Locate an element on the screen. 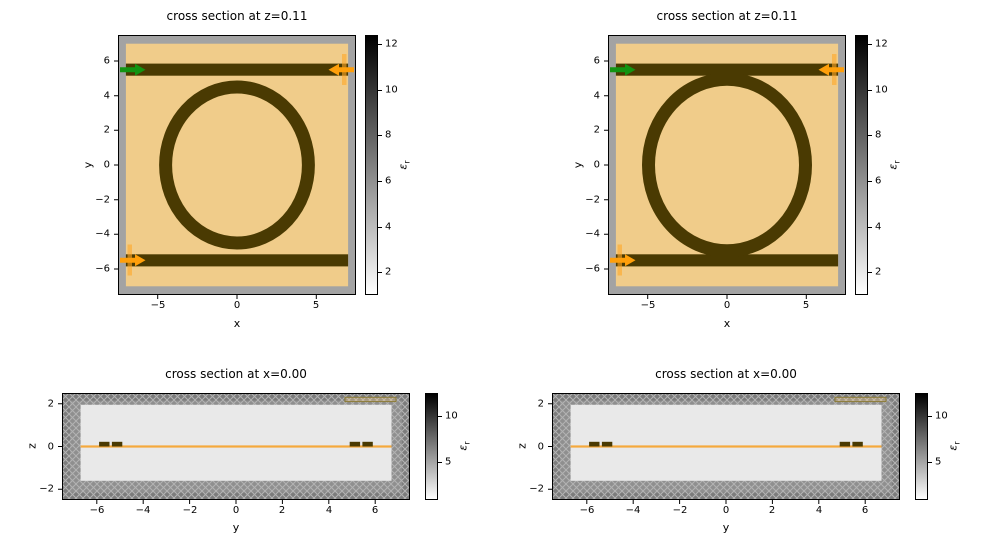  x-tick-label: 4 is located at coordinates (329, 510).